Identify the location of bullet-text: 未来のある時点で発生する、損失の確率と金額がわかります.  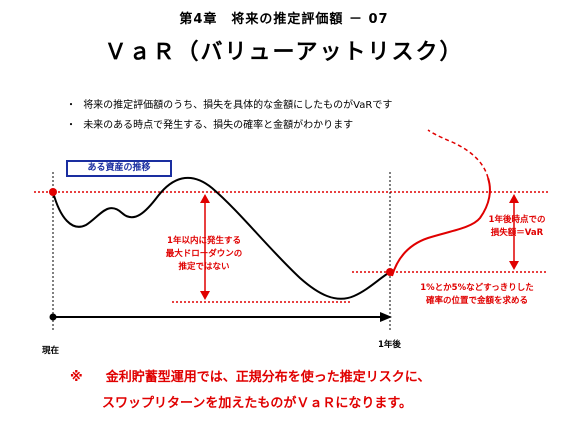
(218, 125).